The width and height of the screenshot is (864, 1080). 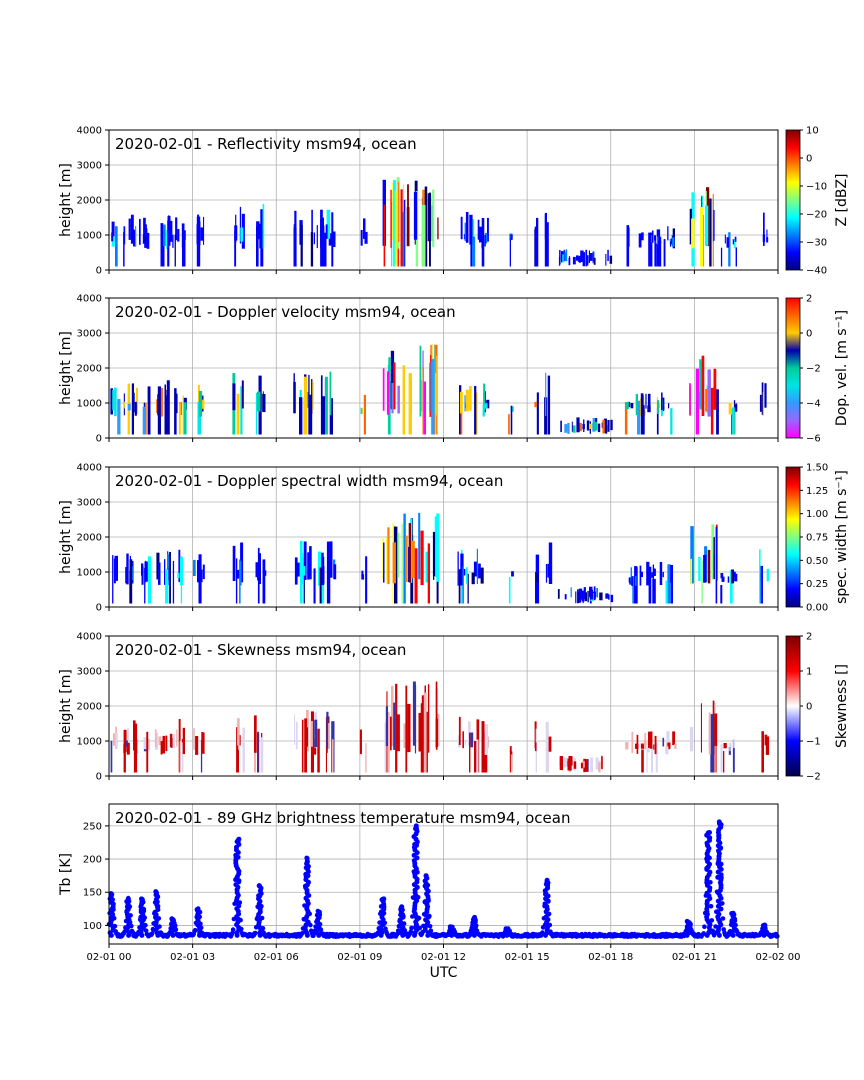 I want to click on colorbar-tick-label: 0.25, so click(x=817, y=584).